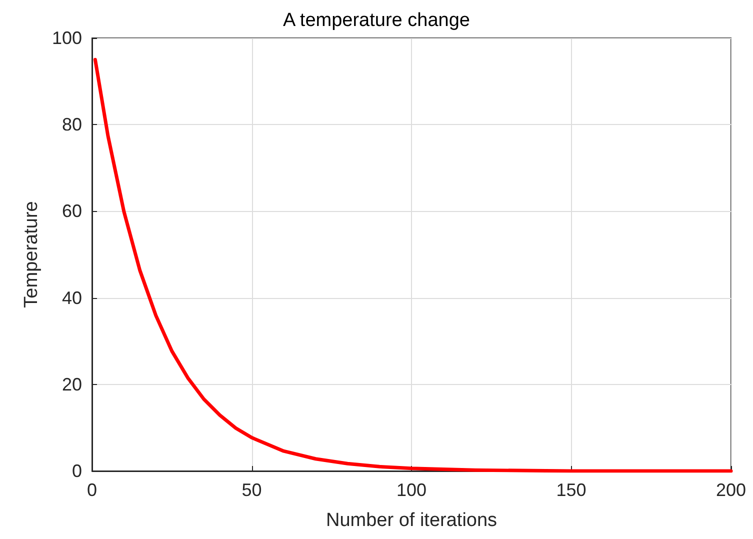  I want to click on y-tick-label: 20, so click(72, 384).